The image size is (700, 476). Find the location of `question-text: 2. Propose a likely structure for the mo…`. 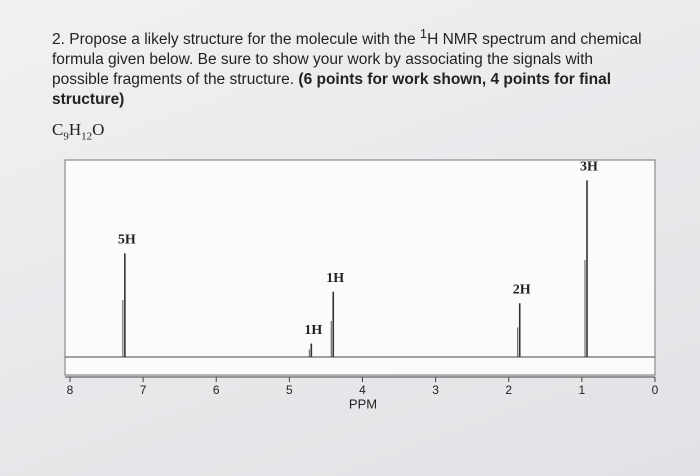

question-text: 2. Propose a likely structure for the mo… is located at coordinates (236, 40).